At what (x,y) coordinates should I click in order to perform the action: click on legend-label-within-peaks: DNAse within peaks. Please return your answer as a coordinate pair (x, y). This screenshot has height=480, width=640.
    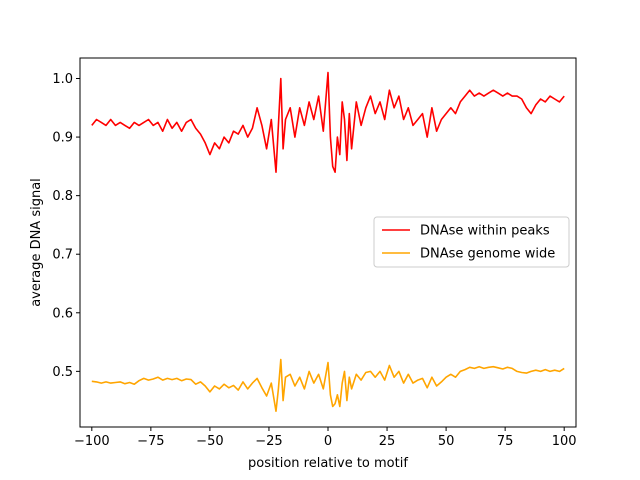
    Looking at the image, I should click on (485, 231).